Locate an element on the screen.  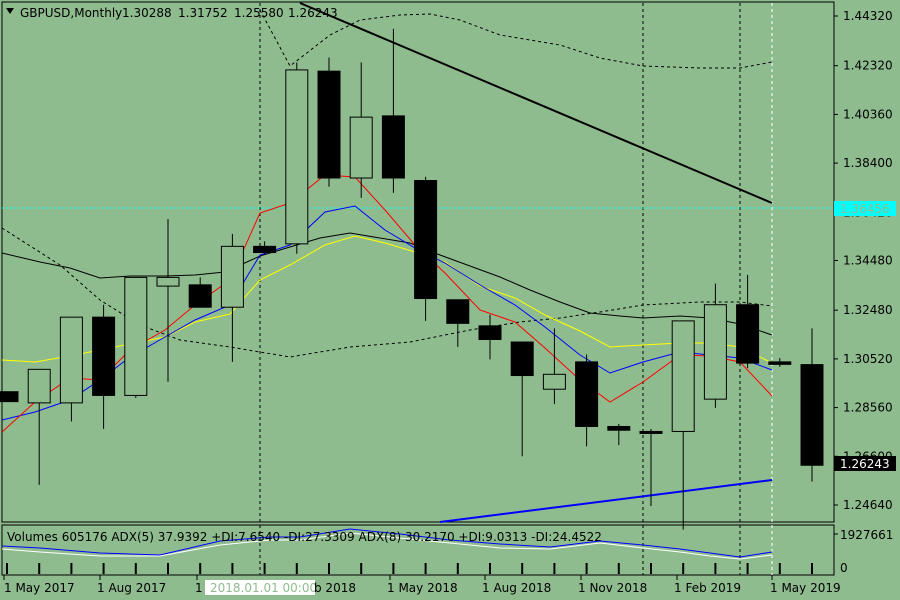
ohlc-low: 1.25580 is located at coordinates (259, 13).